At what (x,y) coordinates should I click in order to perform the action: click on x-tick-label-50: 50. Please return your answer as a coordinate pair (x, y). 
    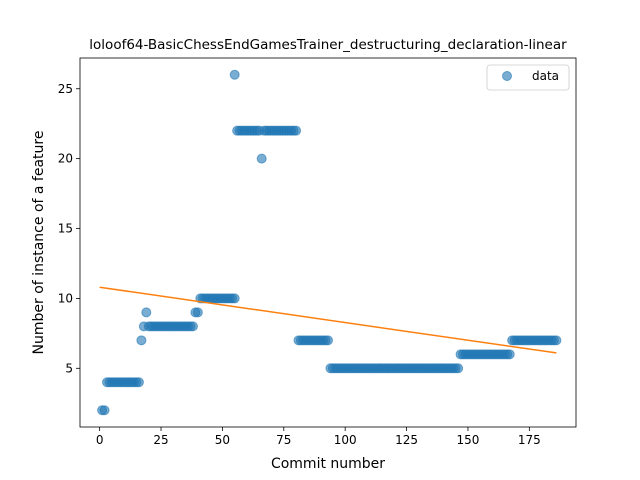
    Looking at the image, I should click on (222, 440).